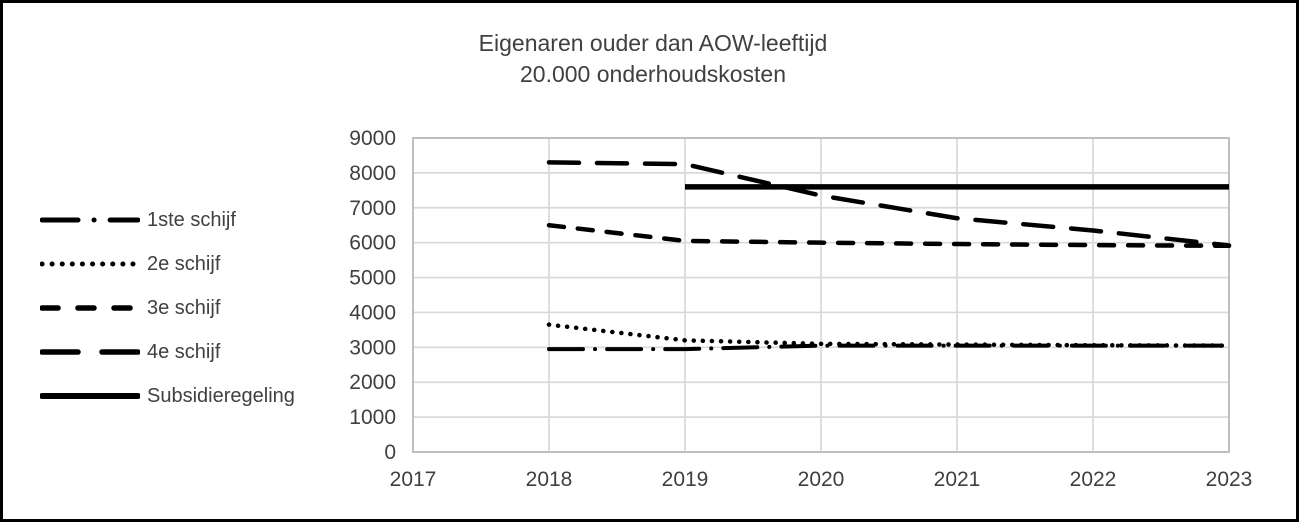  What do you see at coordinates (653, 74) in the screenshot?
I see `chart-title-line2: 20.000 onderhoudskosten` at bounding box center [653, 74].